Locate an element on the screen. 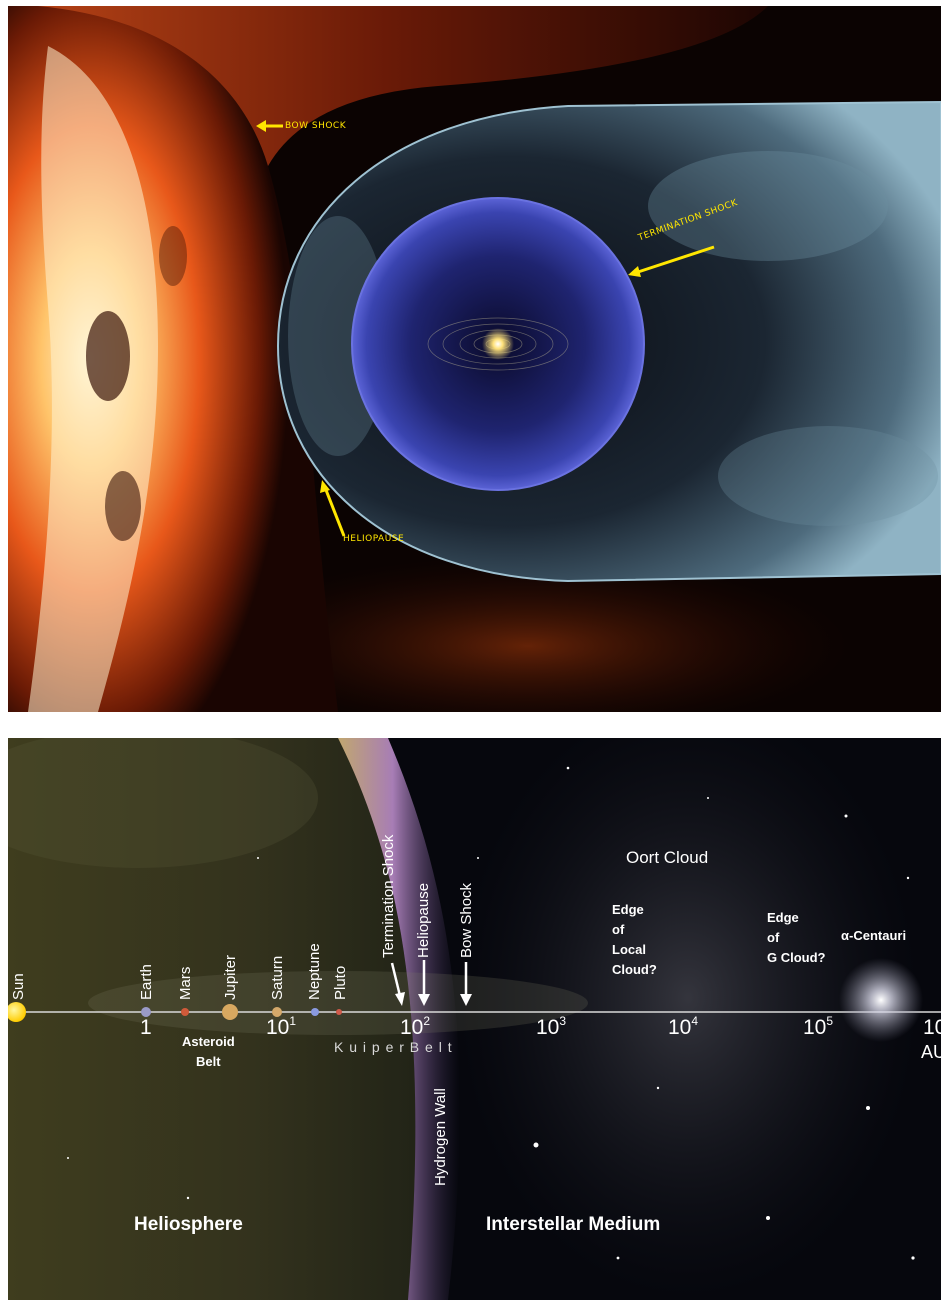 This screenshot has height=1304, width=941. oort-cloud-label: Oort Cloud is located at coordinates (667, 857).